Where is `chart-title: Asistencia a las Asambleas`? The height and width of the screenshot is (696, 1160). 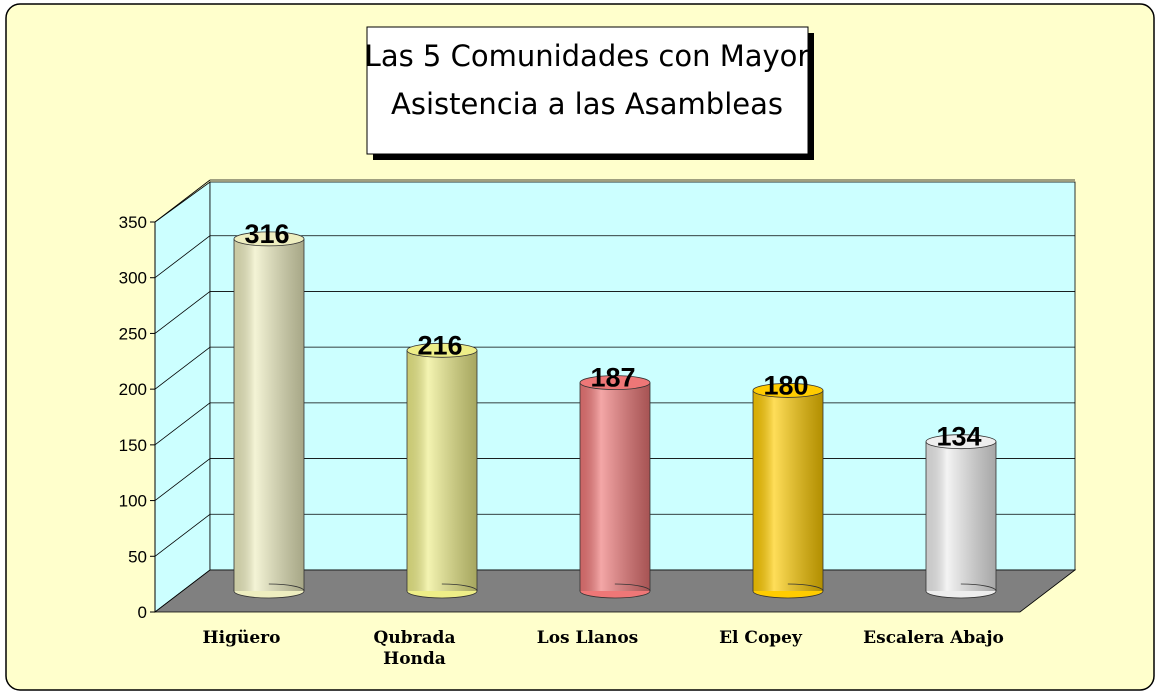
chart-title: Asistencia a las Asambleas is located at coordinates (587, 104).